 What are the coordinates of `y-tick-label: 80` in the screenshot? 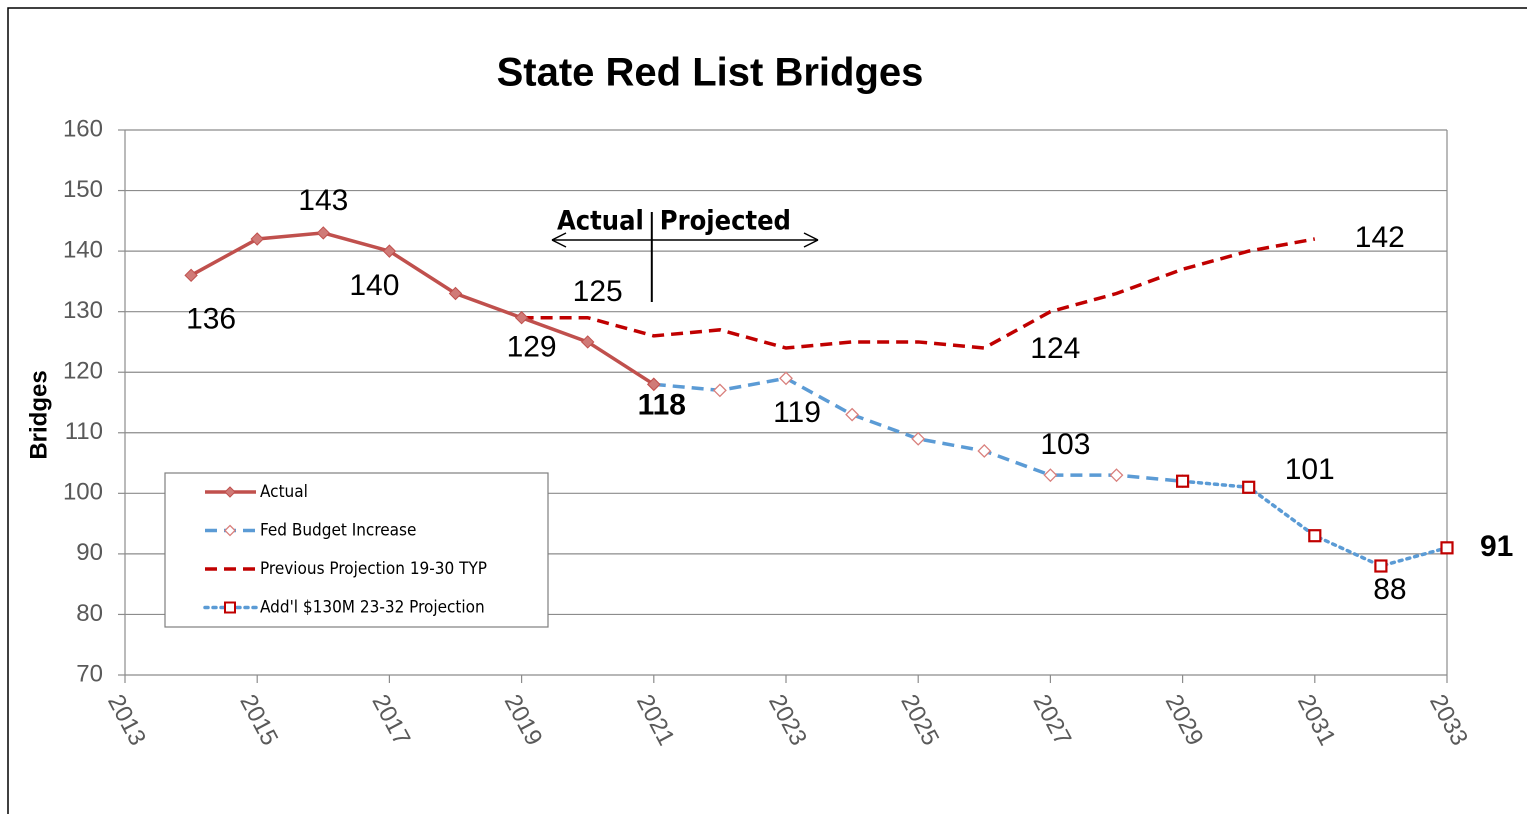 It's located at (89, 613).